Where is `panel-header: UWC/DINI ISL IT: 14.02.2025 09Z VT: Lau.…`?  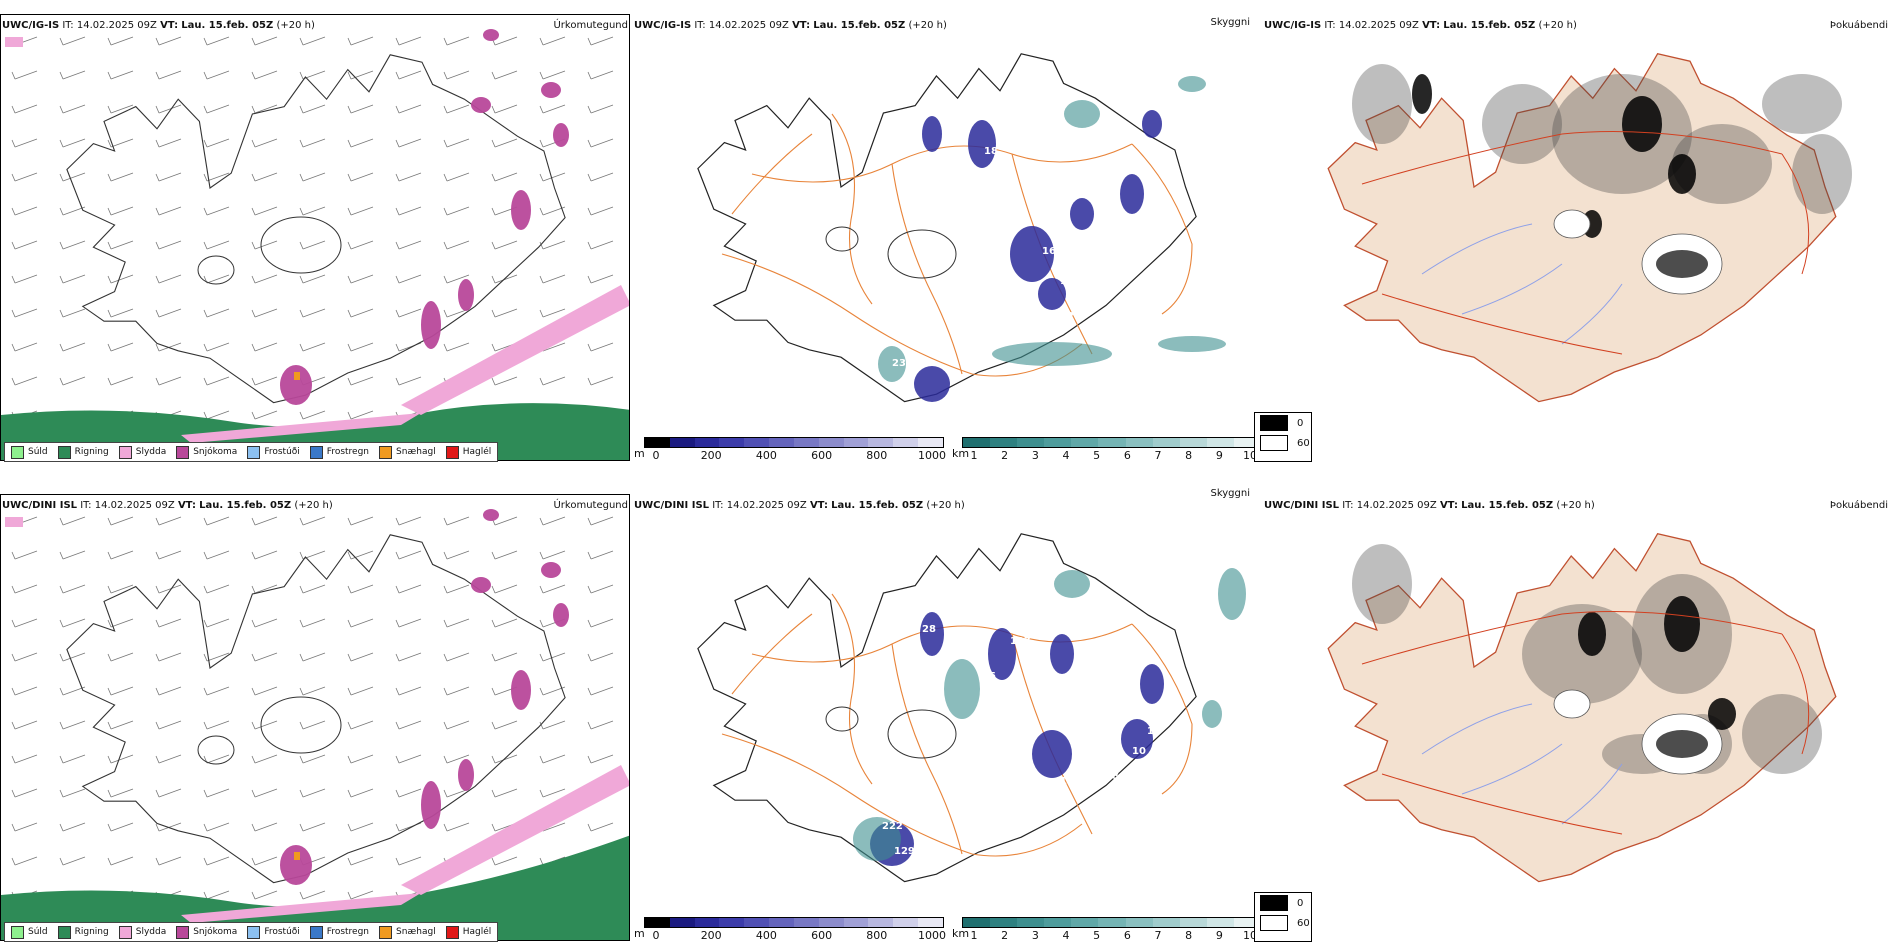 panel-header: UWC/DINI ISL IT: 14.02.2025 09Z VT: Lau.… is located at coordinates (942, 499).